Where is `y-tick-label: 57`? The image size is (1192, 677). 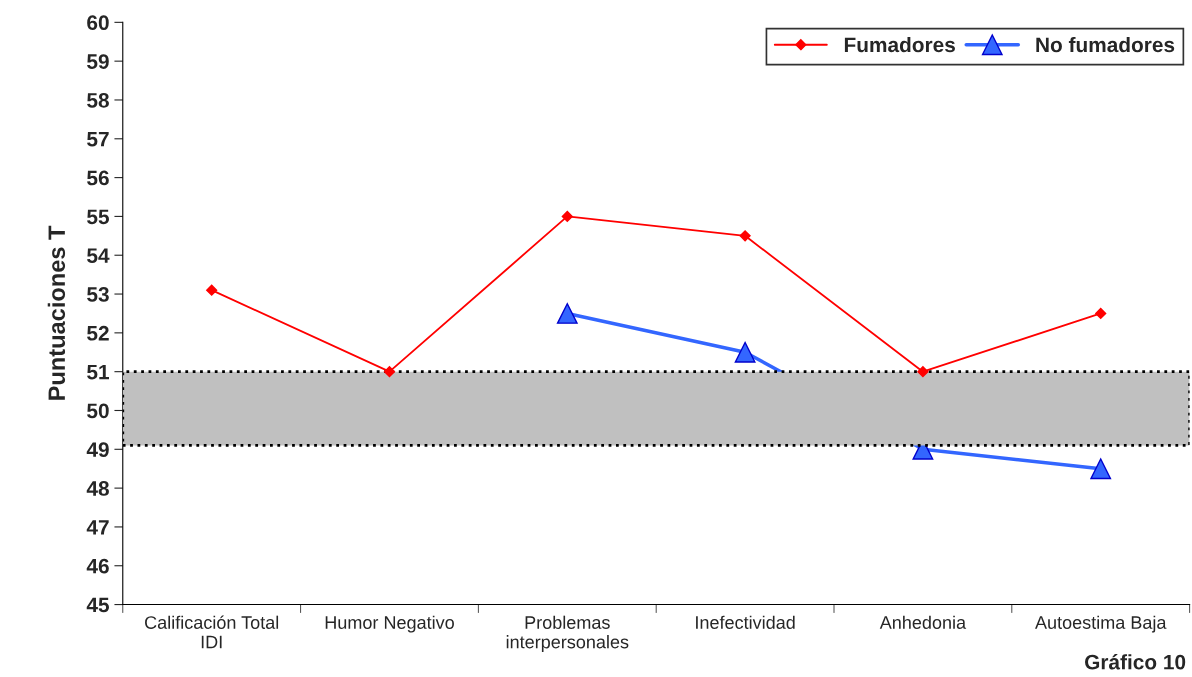 y-tick-label: 57 is located at coordinates (98, 139).